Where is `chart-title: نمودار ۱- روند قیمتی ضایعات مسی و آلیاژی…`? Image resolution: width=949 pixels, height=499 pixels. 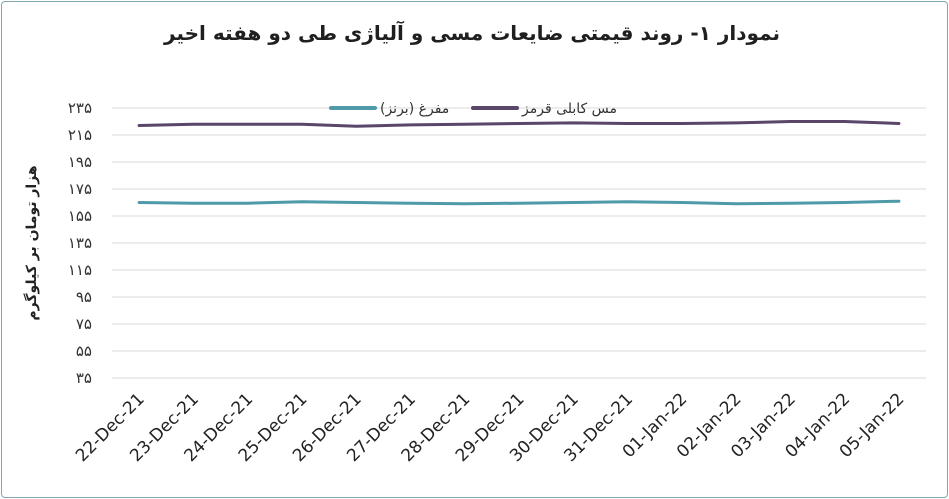 chart-title: نمودار ۱- روند قیمتی ضایعات مسی و آلیاژی… is located at coordinates (471, 32).